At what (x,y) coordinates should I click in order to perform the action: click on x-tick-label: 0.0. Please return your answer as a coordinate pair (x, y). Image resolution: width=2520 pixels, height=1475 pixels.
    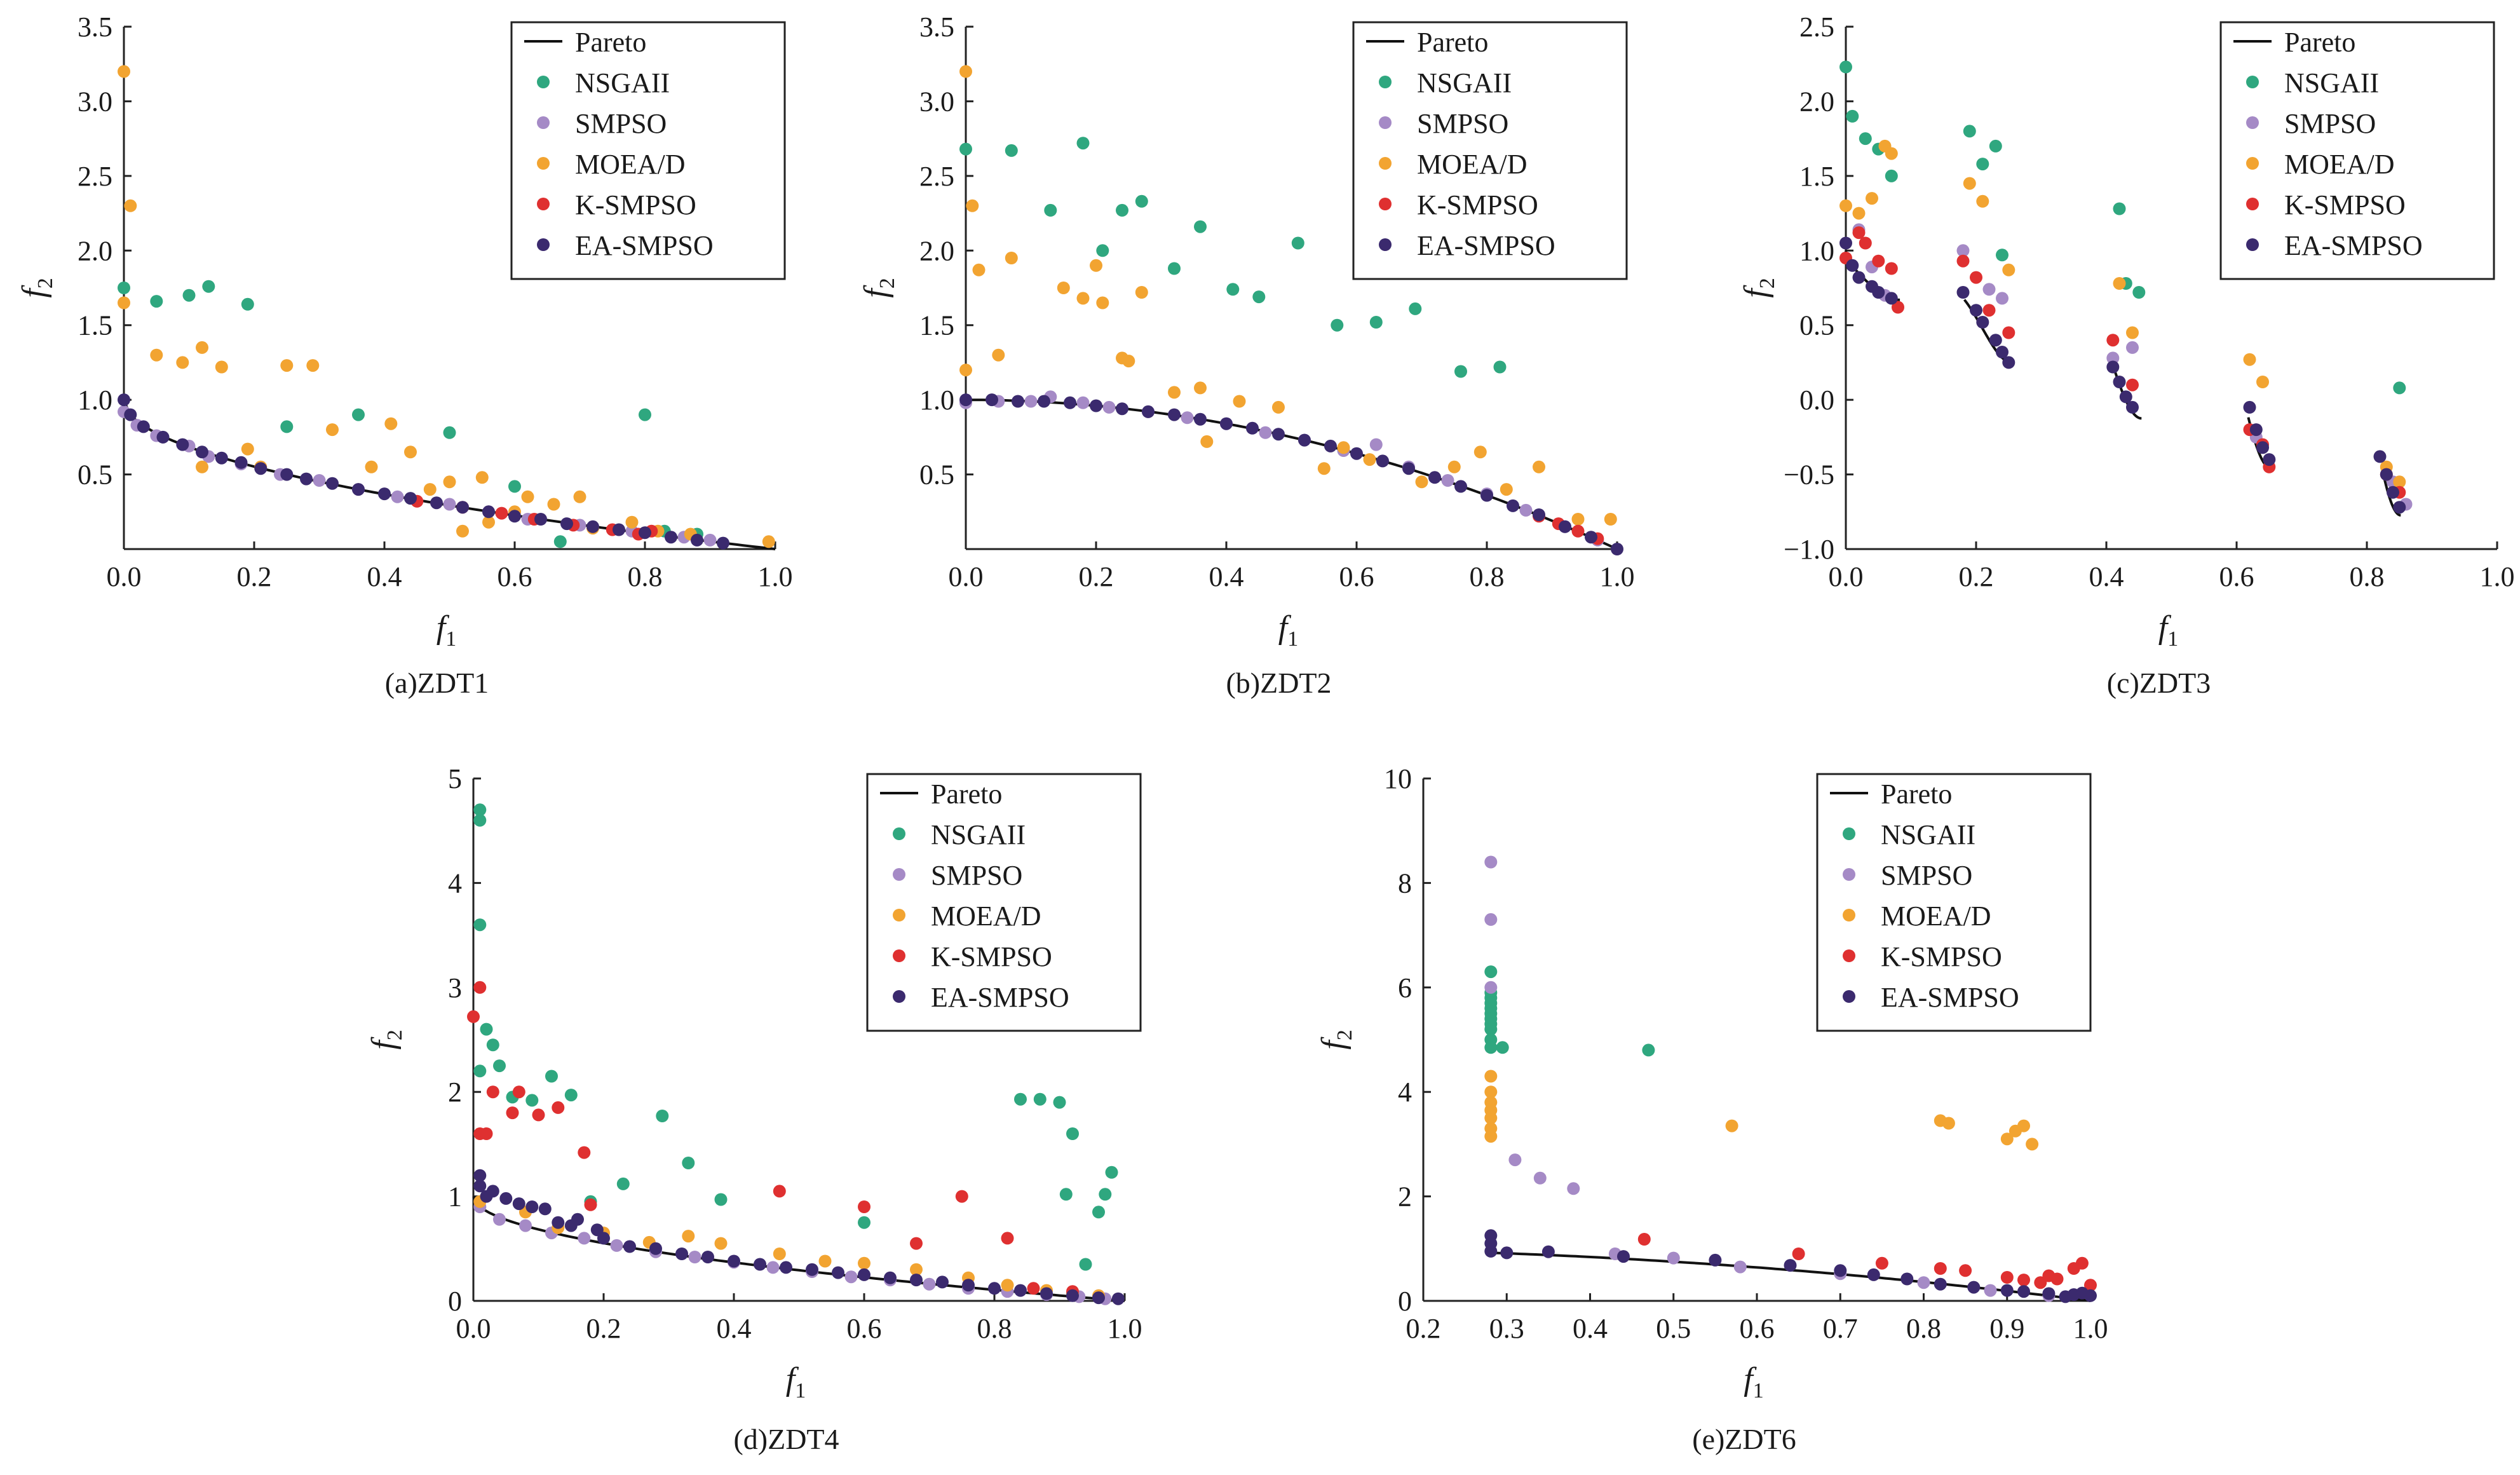
    Looking at the image, I should click on (473, 1328).